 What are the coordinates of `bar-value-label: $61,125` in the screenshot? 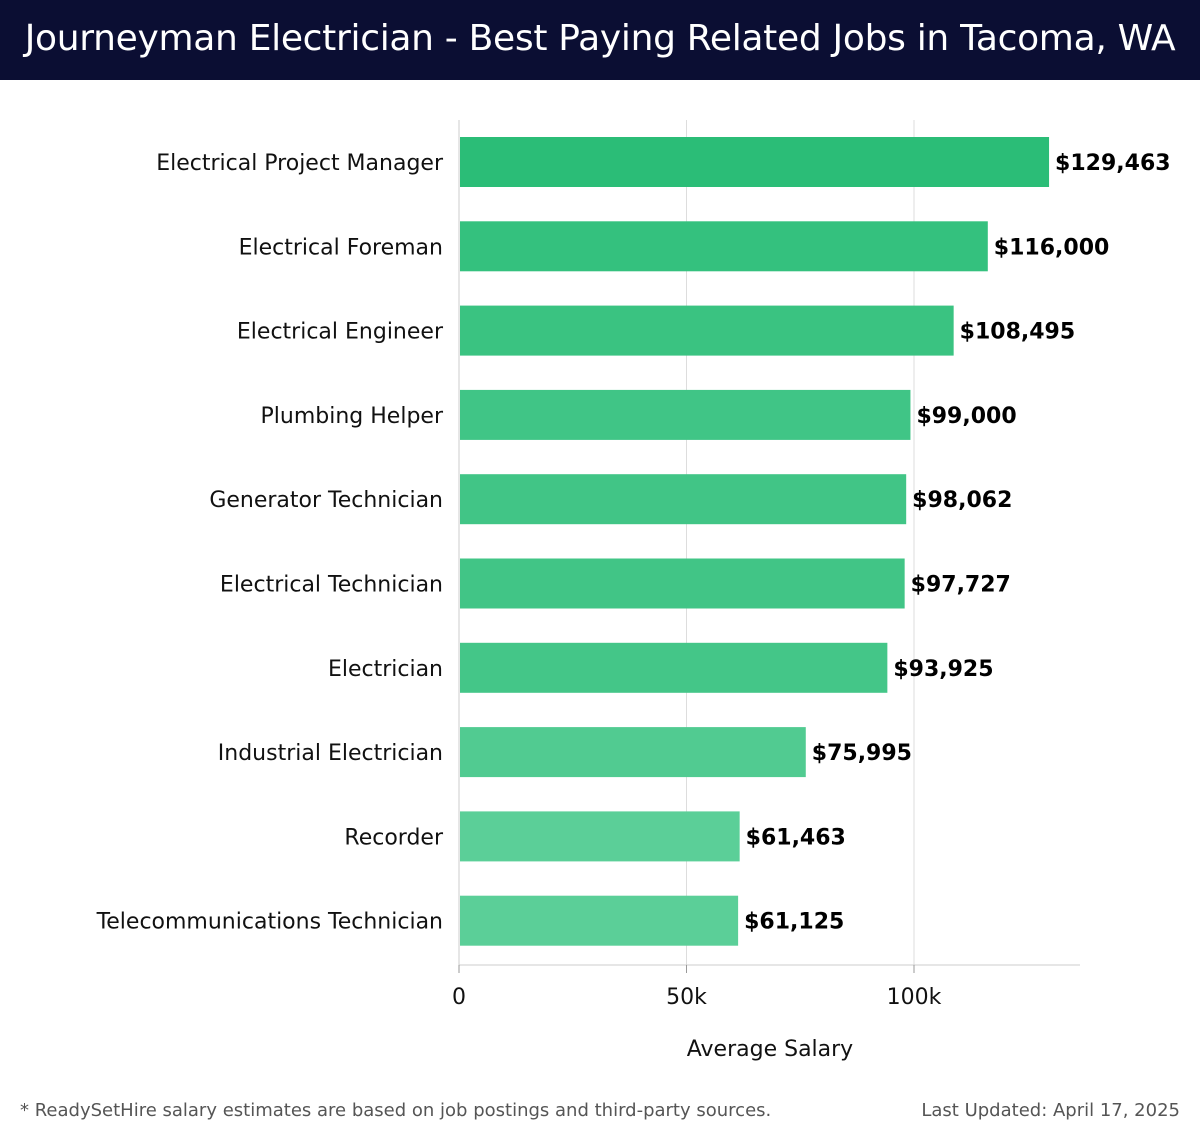 It's located at (794, 922).